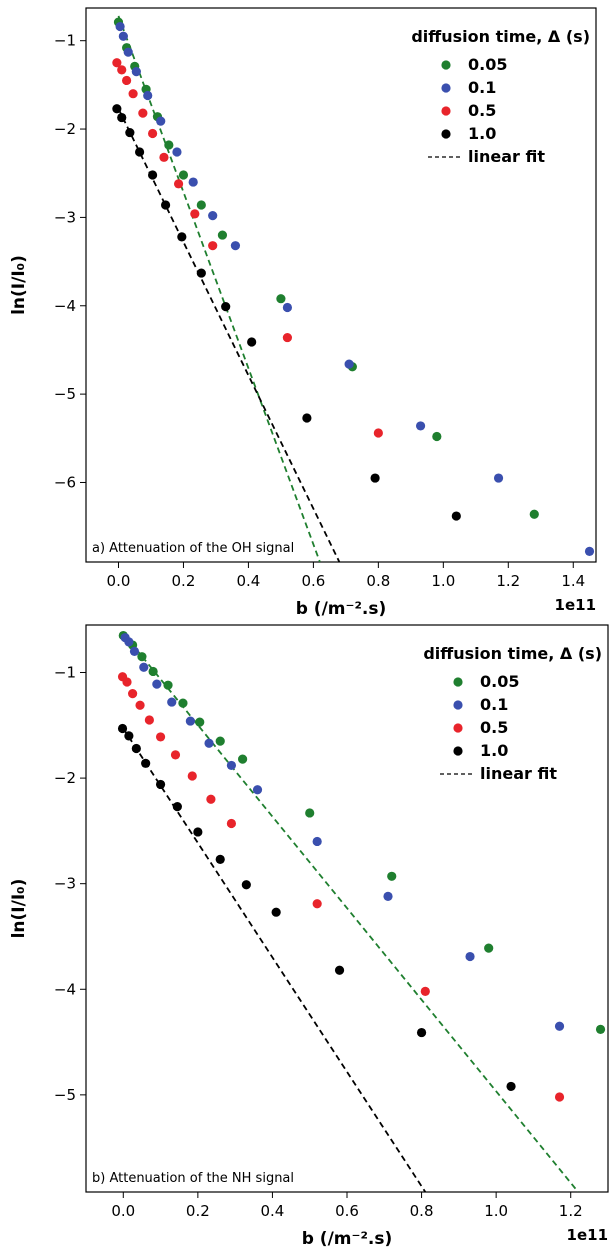 Image resolution: width=609 pixels, height=1256 pixels. What do you see at coordinates (458, 682) in the screenshot?
I see `legend-marker-0.05` at bounding box center [458, 682].